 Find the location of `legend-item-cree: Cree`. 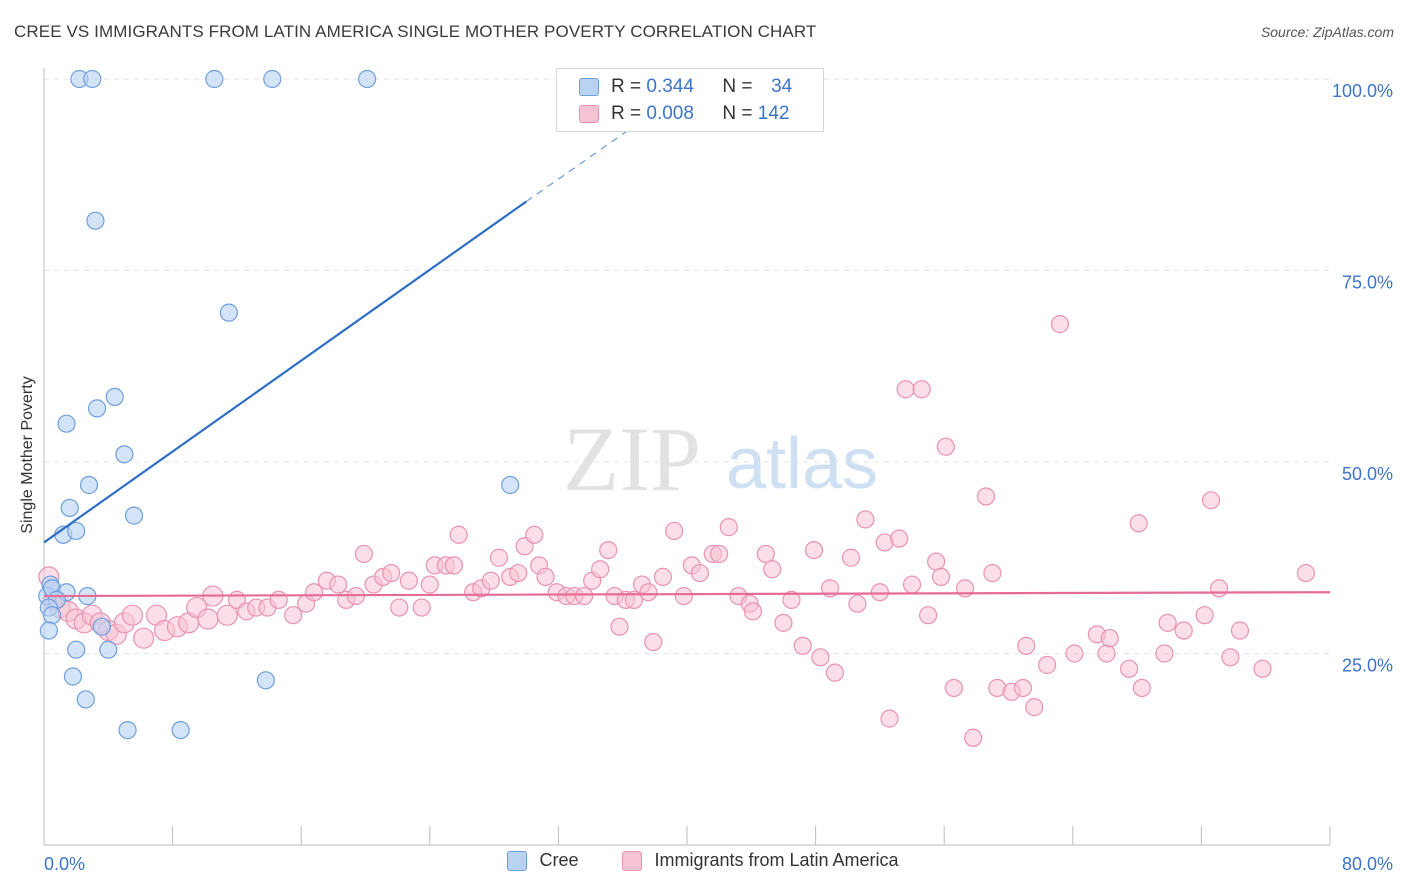

legend-item-cree: Cree is located at coordinates (542, 860).